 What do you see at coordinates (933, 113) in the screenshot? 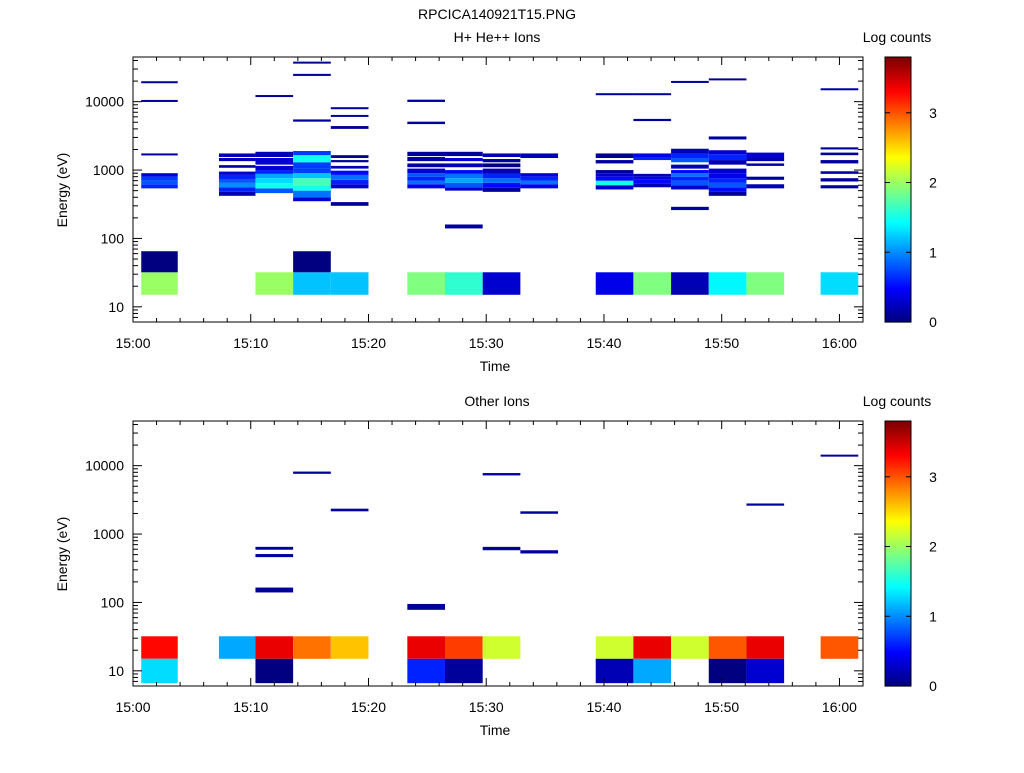
I see `colorbar-tick-label: 3` at bounding box center [933, 113].